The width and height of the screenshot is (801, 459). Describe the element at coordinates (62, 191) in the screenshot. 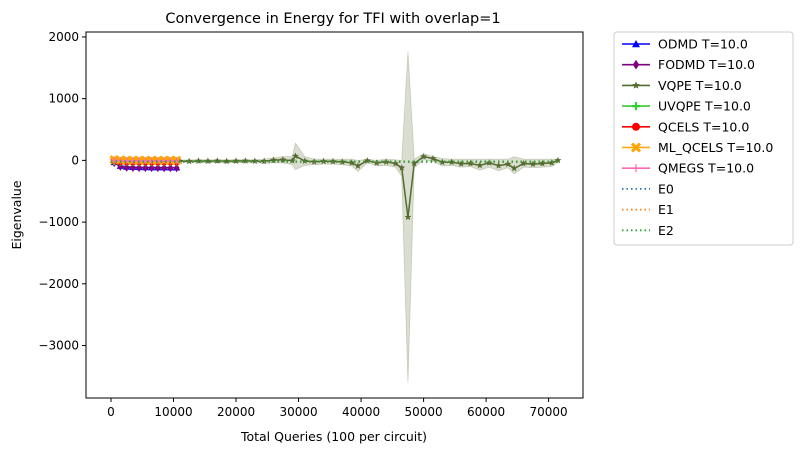

I see `y-axis: 2000 1000 0 −1000 −2000 −3000` at that location.